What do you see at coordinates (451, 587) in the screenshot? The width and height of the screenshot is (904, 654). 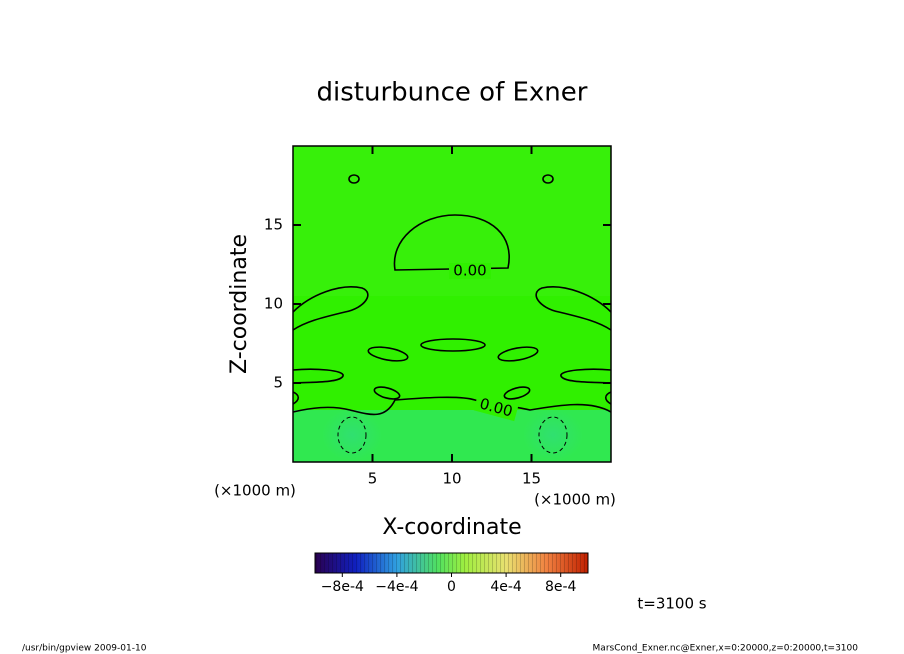 I see `colorbar-tick-label: 0` at bounding box center [451, 587].